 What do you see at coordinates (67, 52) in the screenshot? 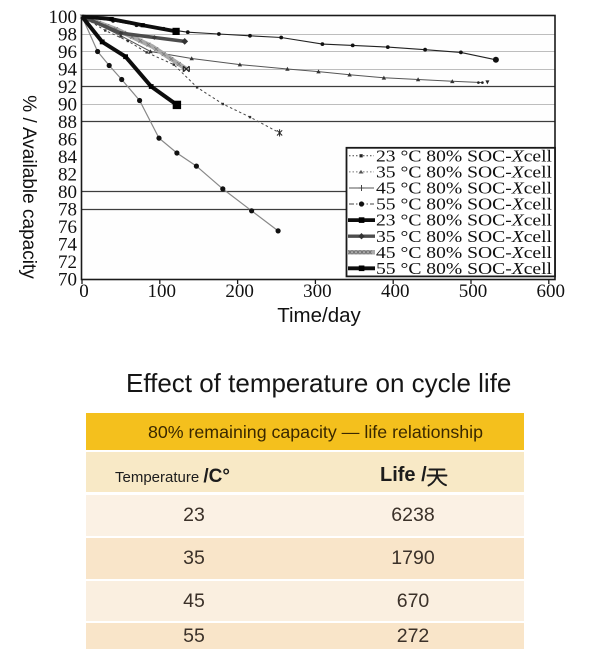
I see `svg-text: 96` at bounding box center [67, 52].